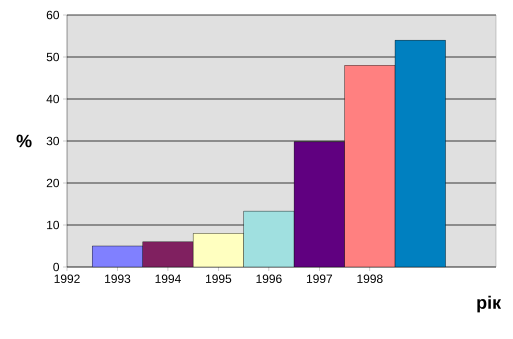 The width and height of the screenshot is (513, 339). What do you see at coordinates (53, 183) in the screenshot?
I see `y-tick-label: 20` at bounding box center [53, 183].